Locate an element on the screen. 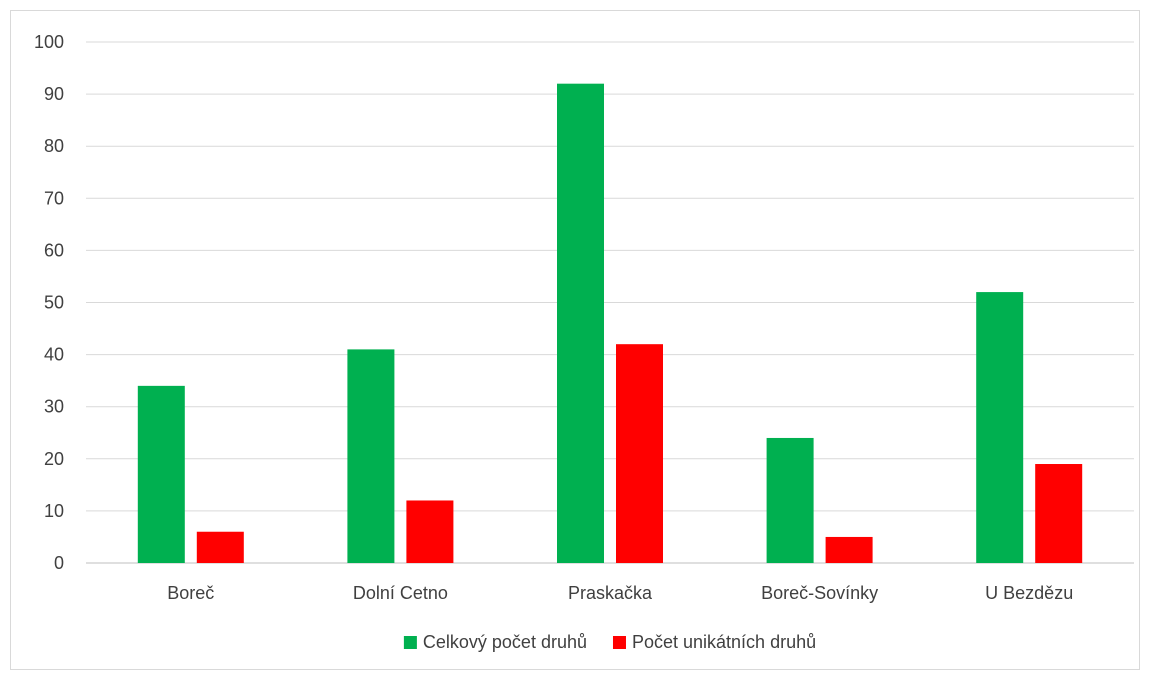 This screenshot has height=674, width=1149. legend-label: Počet unikátních druhů is located at coordinates (724, 642).